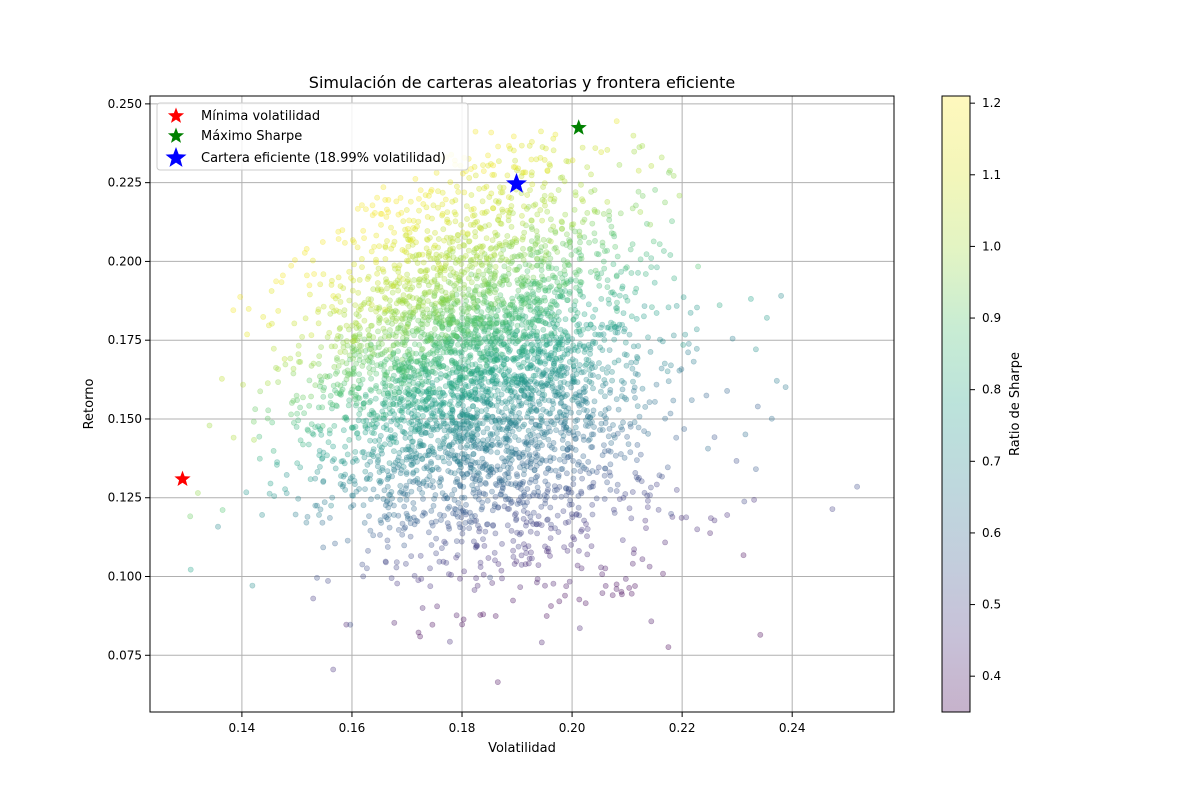 Image resolution: width=1200 pixels, height=804 pixels. I want to click on max-sharpe-marker-icon, so click(578, 127).